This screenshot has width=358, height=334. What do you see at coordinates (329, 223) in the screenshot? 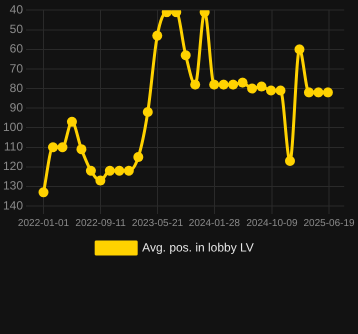
I see `x-tick-label: 2025-06-19` at bounding box center [329, 223].